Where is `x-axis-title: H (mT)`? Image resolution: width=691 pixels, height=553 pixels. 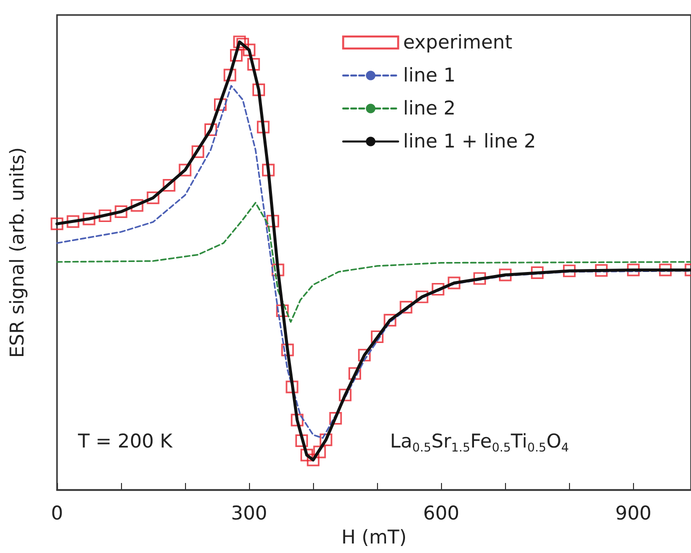 x-axis-title: H (mT) is located at coordinates (374, 537).